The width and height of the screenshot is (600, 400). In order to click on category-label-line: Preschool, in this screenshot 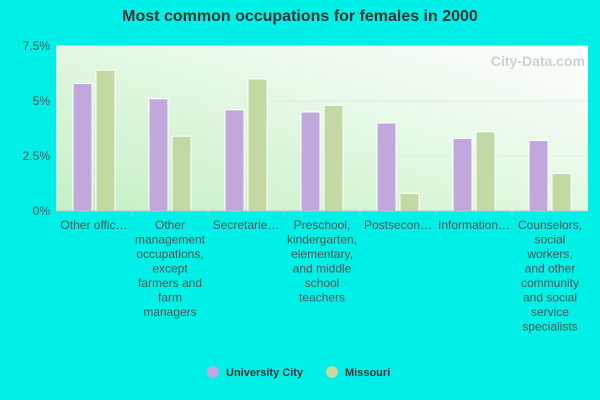, I will do `click(322, 225)`.